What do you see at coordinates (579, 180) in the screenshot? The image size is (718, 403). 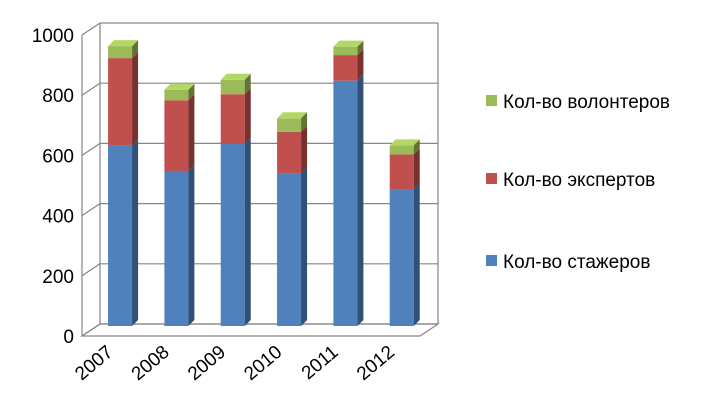 I see `legend-label-experts: Кол-во экспертов` at bounding box center [579, 180].